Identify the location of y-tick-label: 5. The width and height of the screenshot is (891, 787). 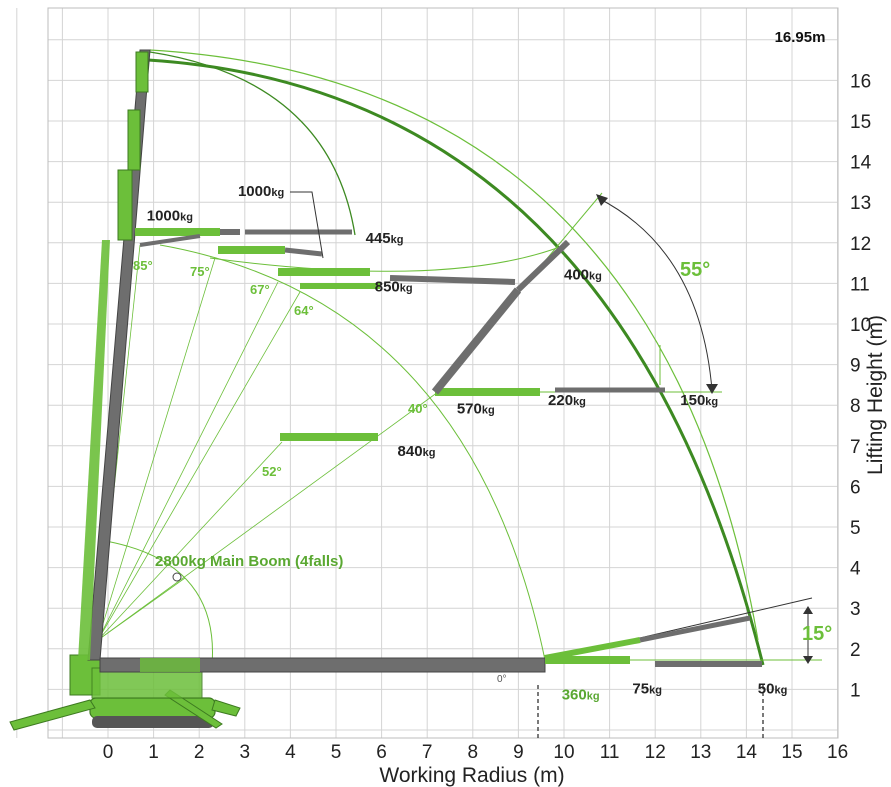
(855, 528).